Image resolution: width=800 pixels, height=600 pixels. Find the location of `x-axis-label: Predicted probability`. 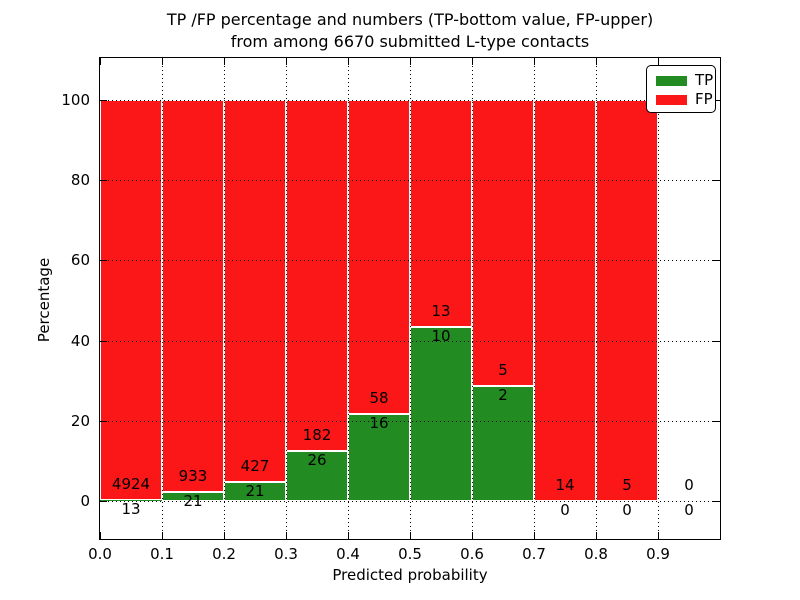

x-axis-label: Predicted probability is located at coordinates (410, 575).